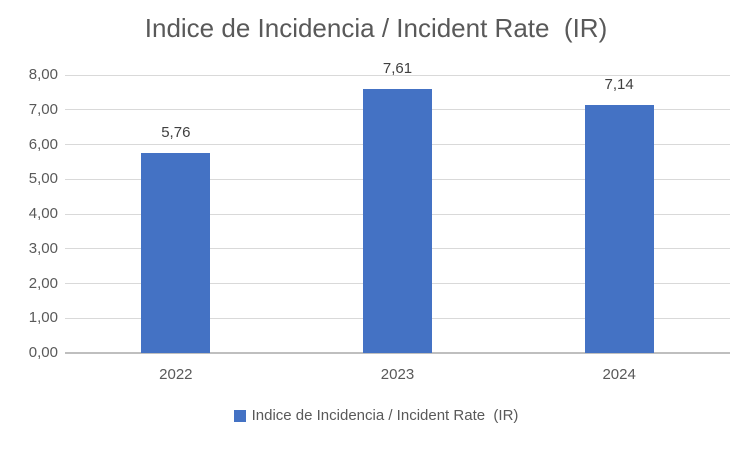  Describe the element at coordinates (176, 132) in the screenshot. I see `data-label-2022: 5,76` at that location.